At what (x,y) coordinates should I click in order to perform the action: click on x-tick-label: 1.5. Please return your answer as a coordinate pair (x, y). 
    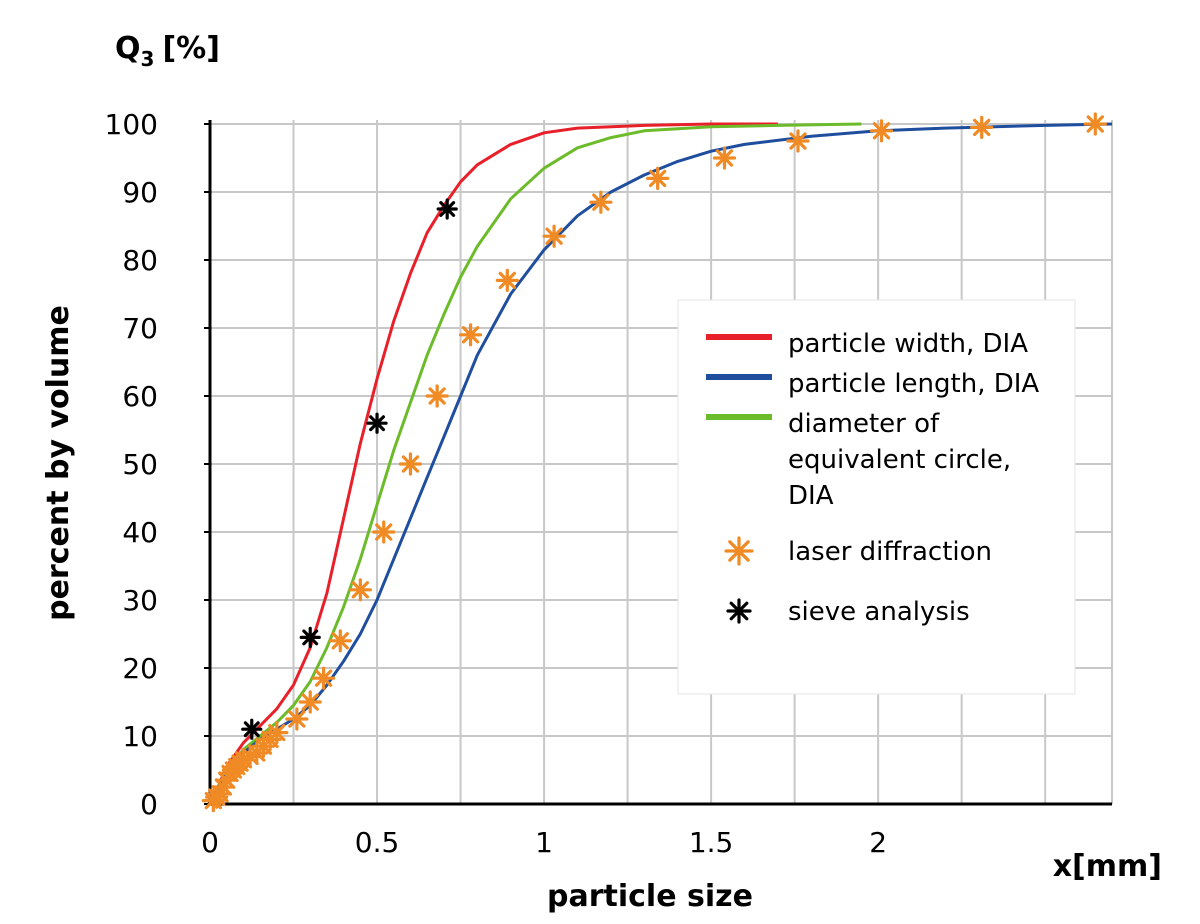
    Looking at the image, I should click on (711, 842).